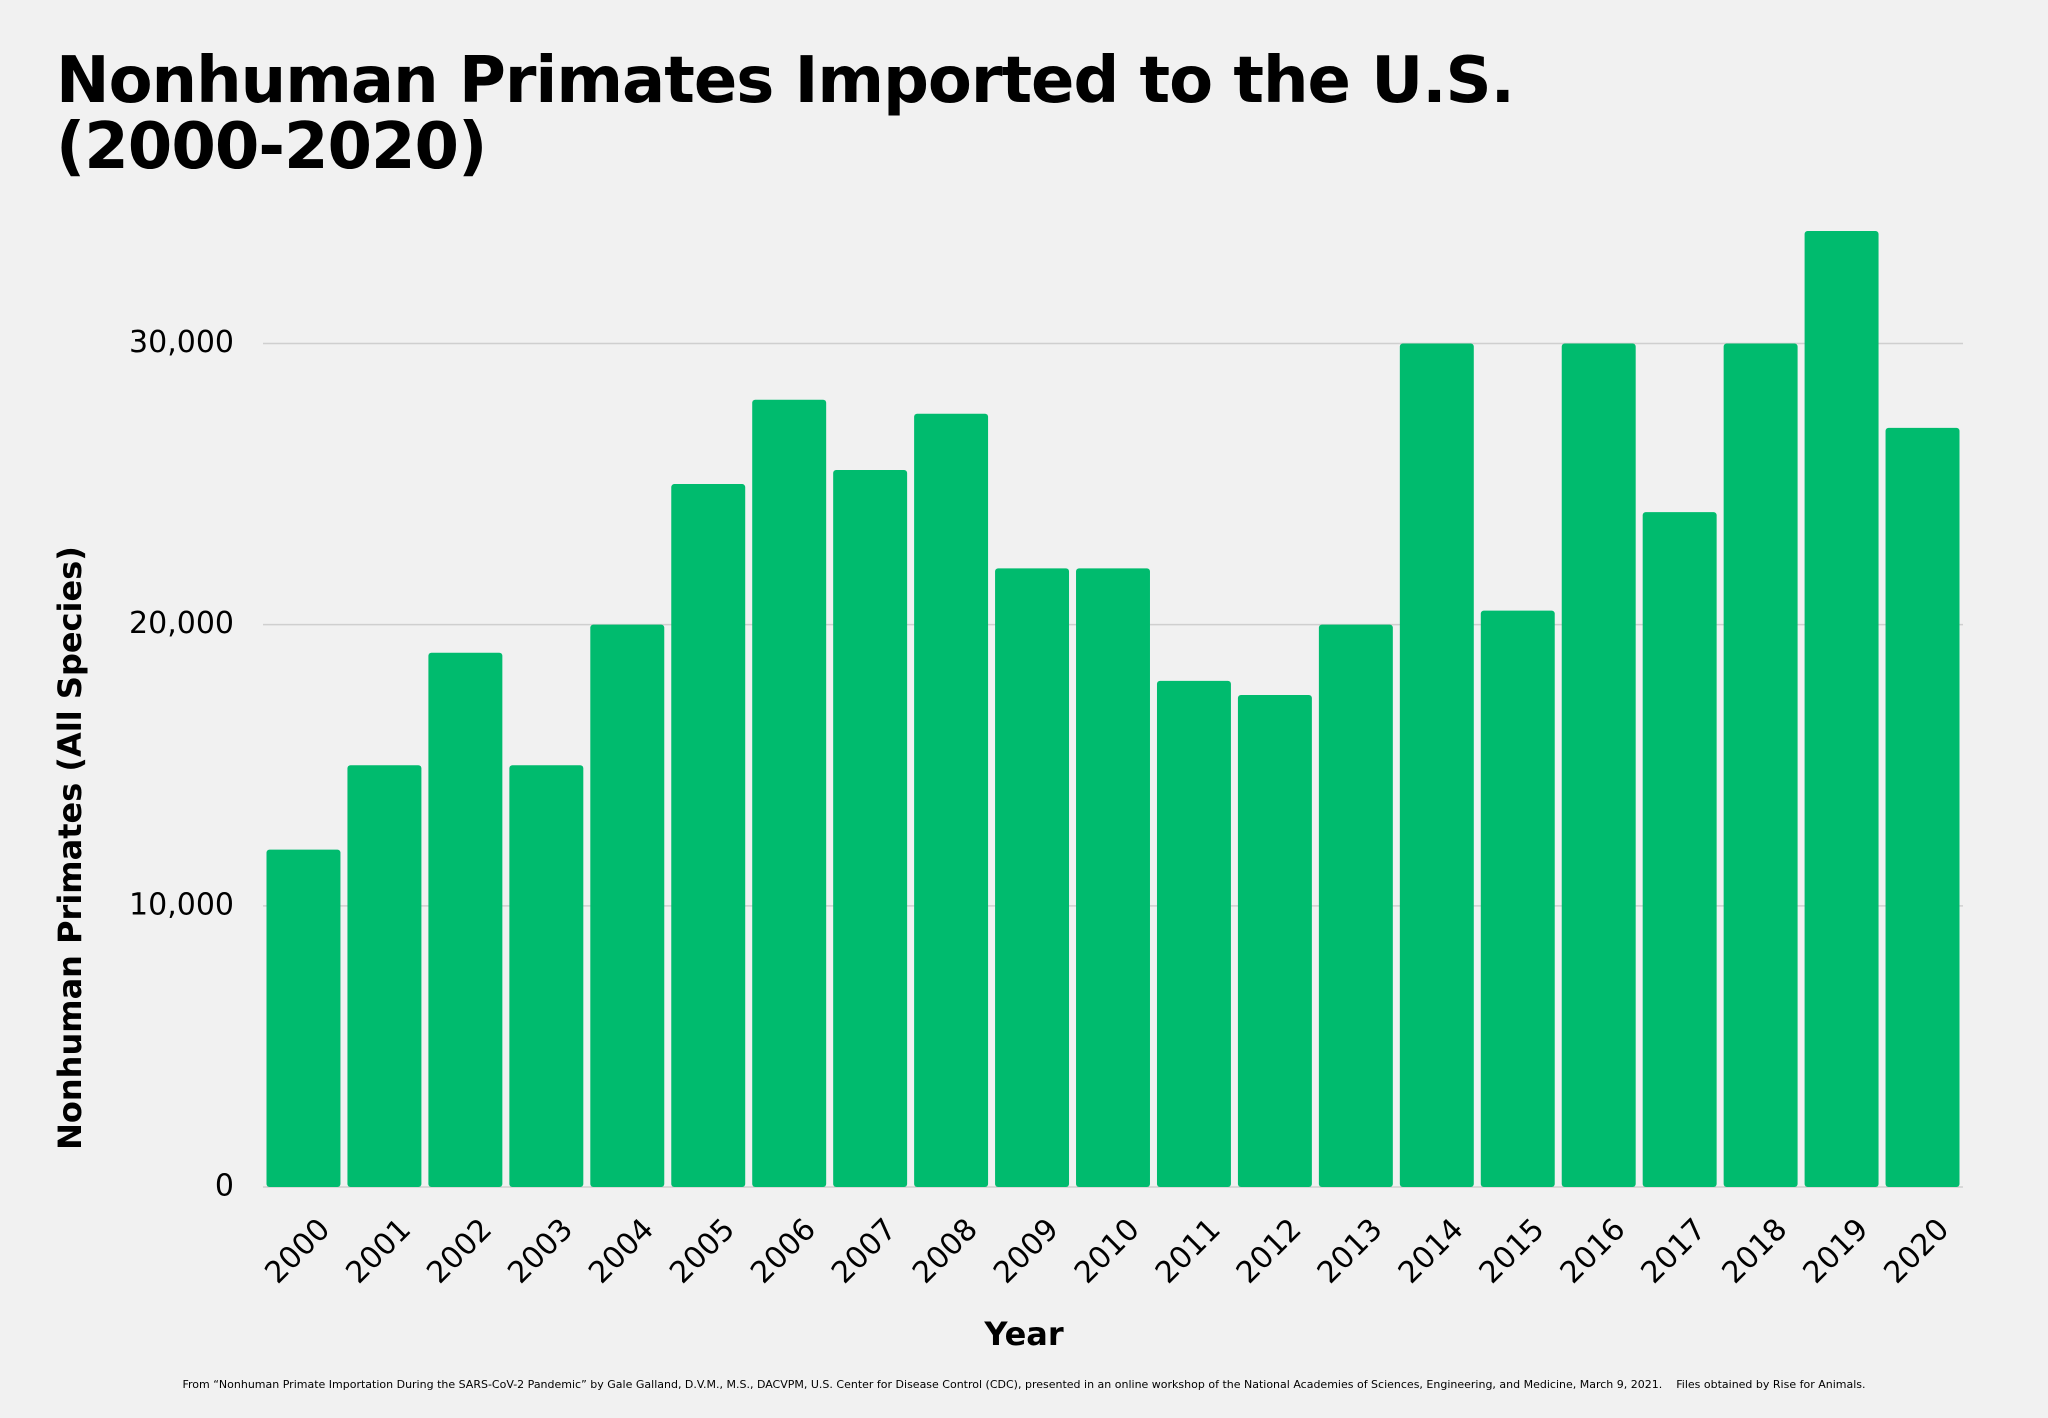  Describe the element at coordinates (1835, 1251) in the screenshot. I see `x-tick-label: 2019` at that location.